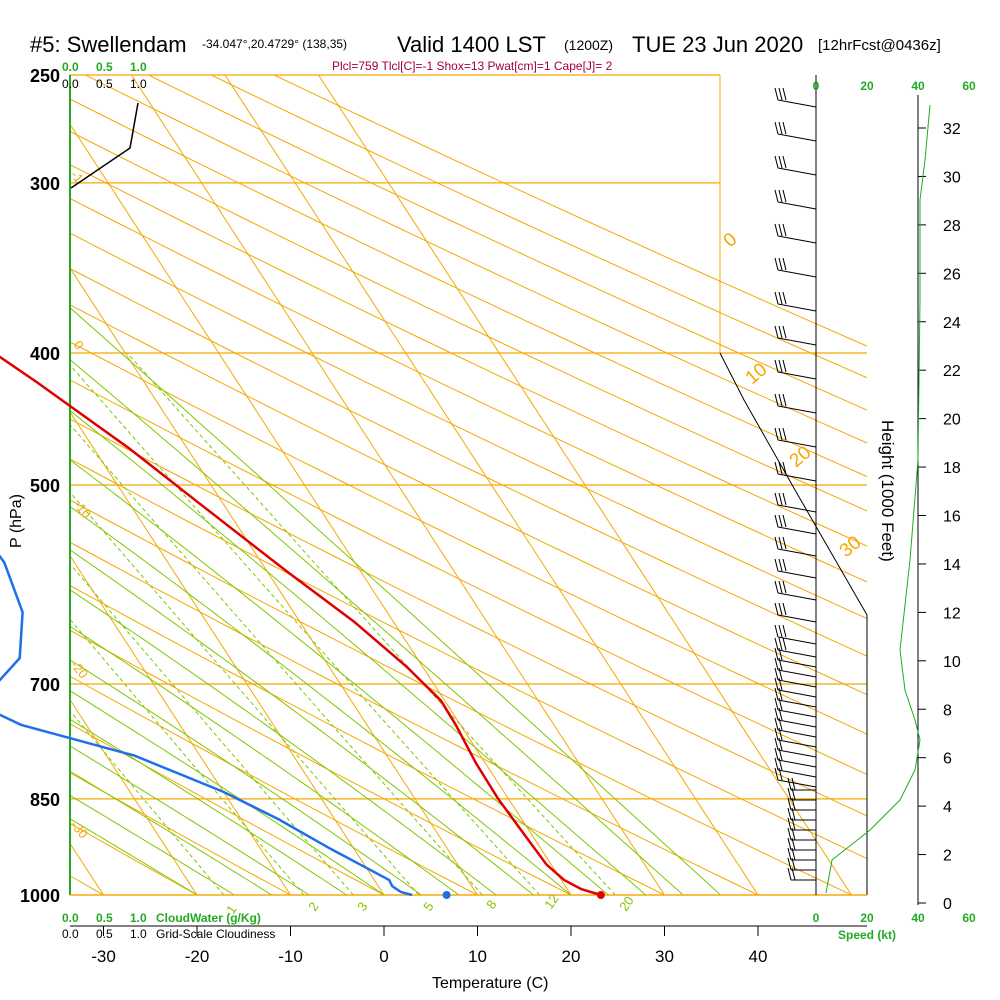 The image size is (1000, 1000). Describe the element at coordinates (70, 67) in the screenshot. I see `cloudwater-tick-top: 0.0` at that location.